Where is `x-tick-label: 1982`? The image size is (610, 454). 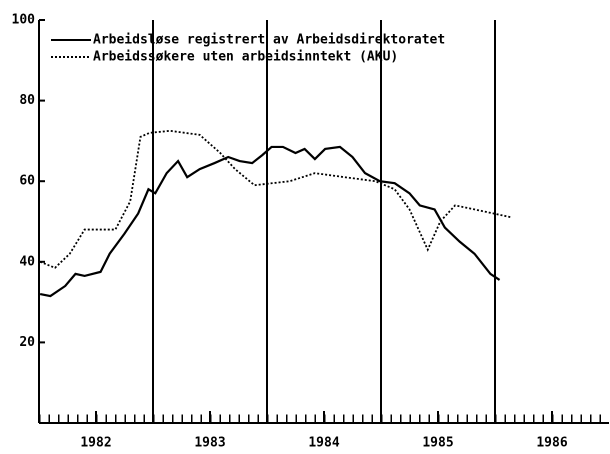
x-tick-label: 1982 is located at coordinates (95, 443).